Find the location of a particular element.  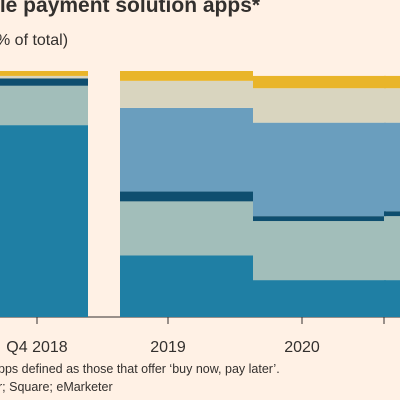

x-tick-label: 2019 is located at coordinates (168, 347).